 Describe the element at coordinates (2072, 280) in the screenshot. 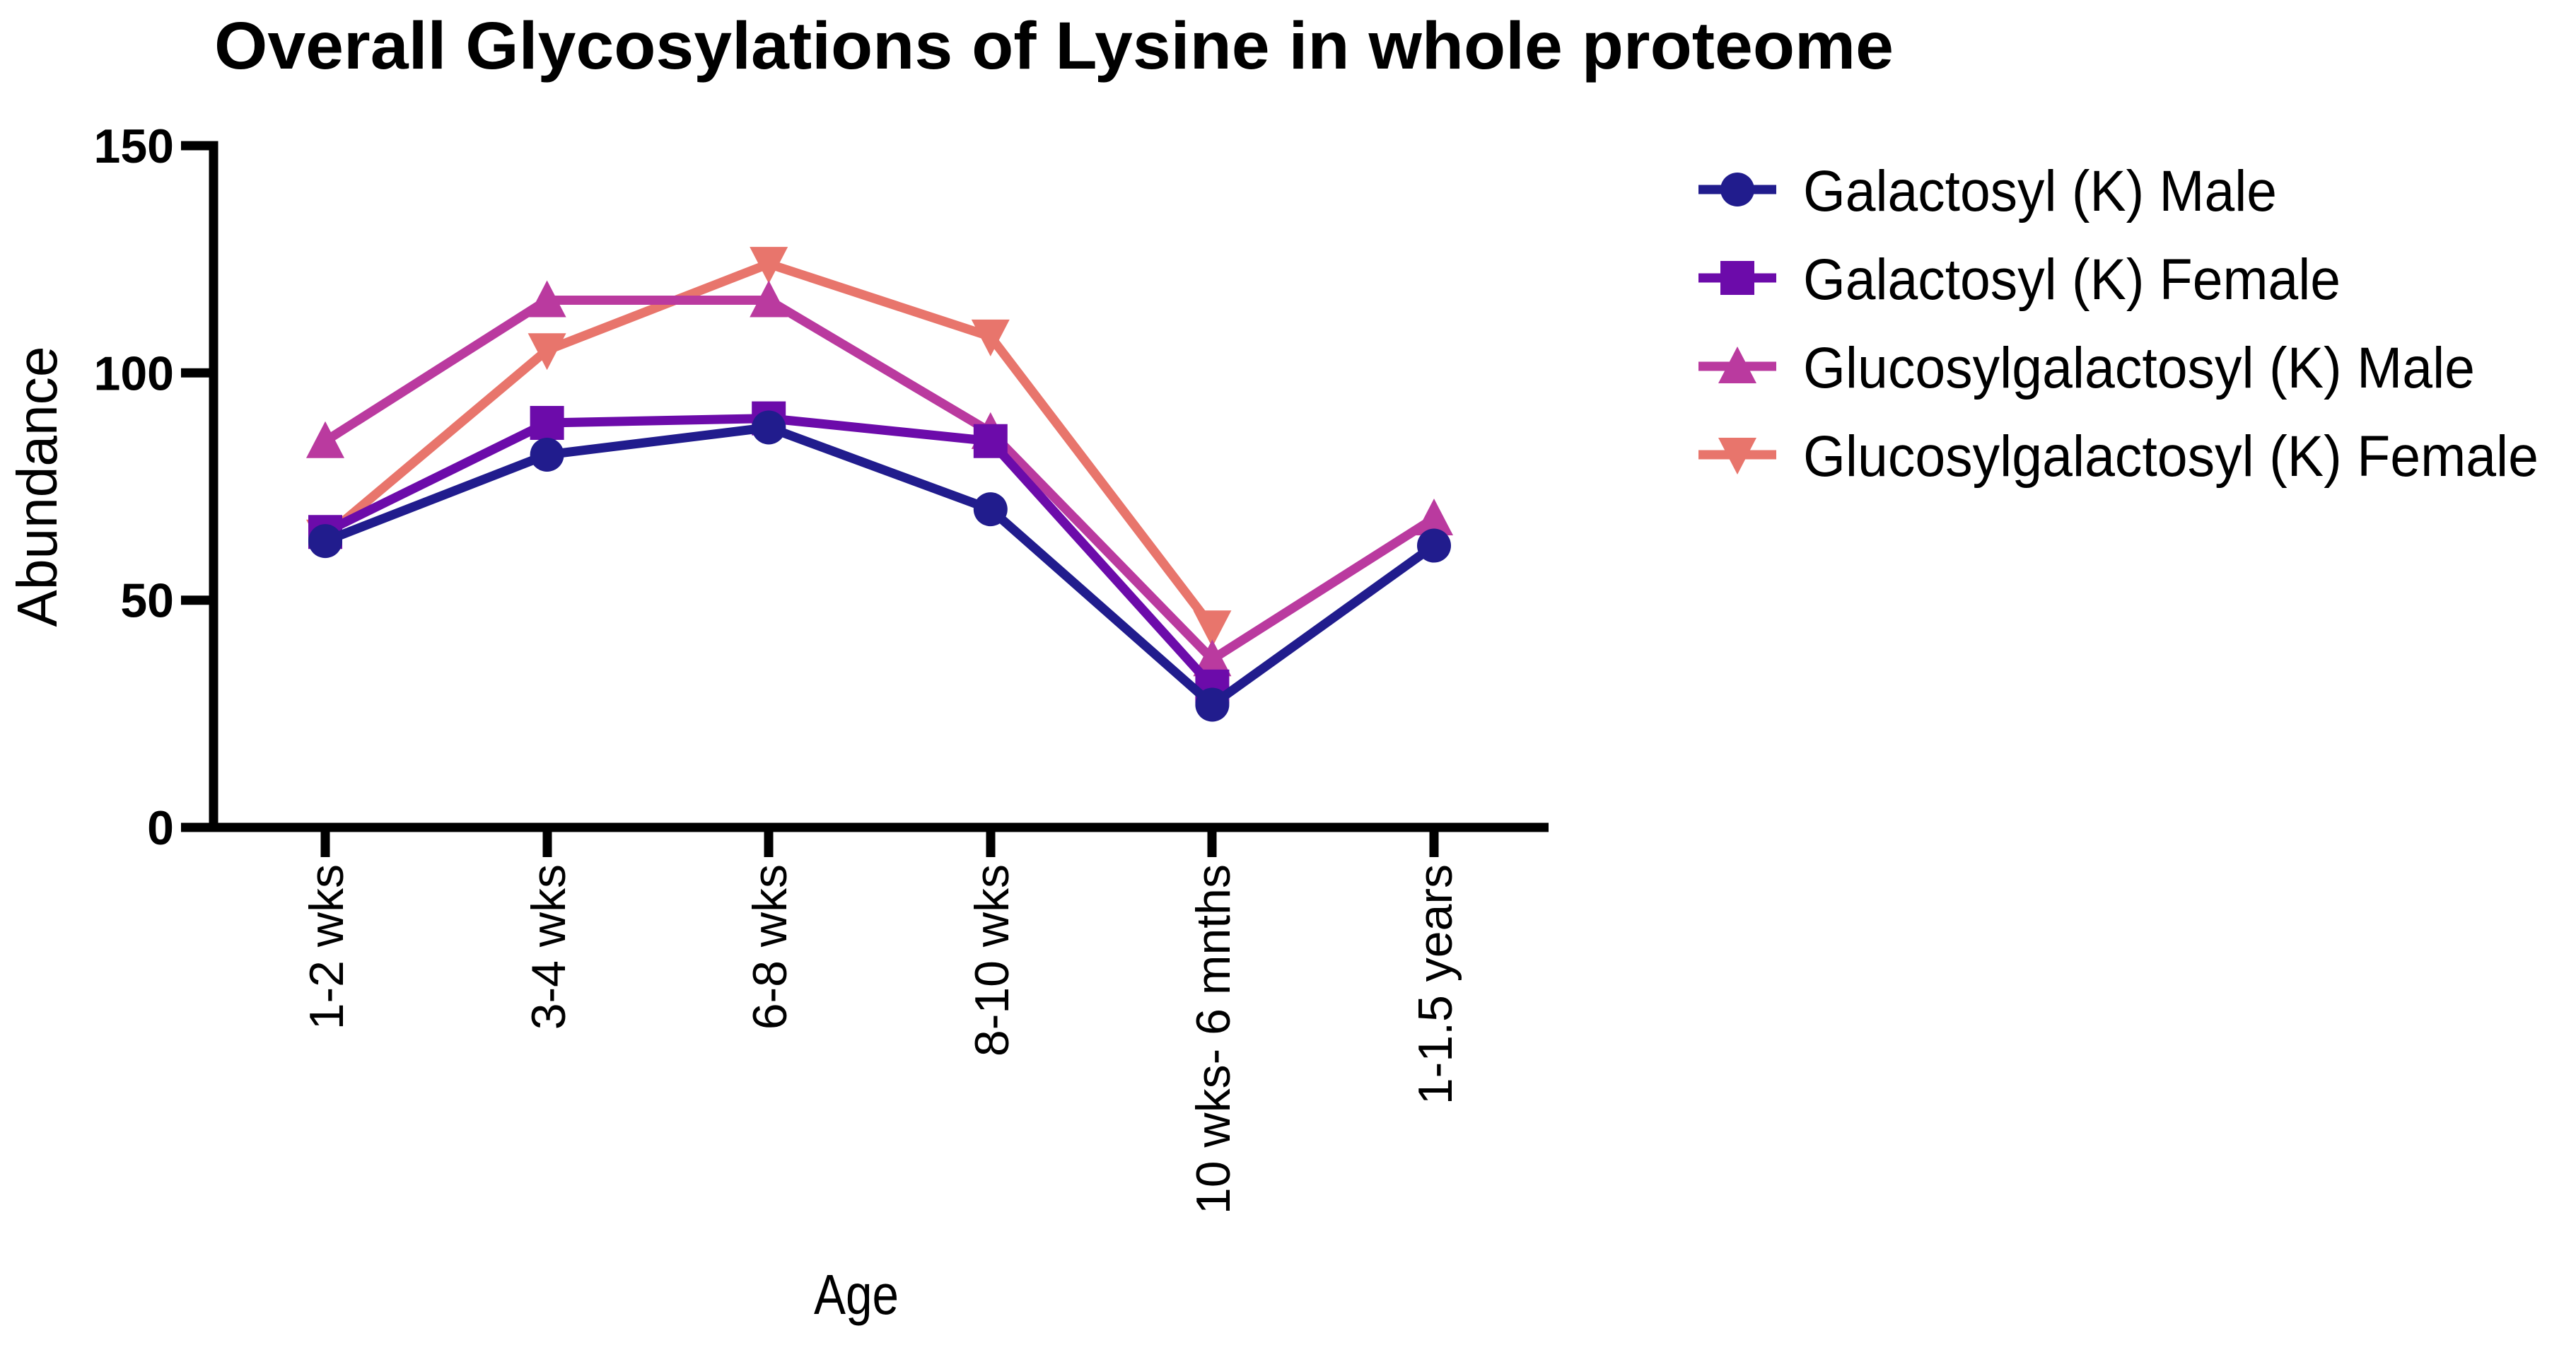

I see `legend-item-label: Galactosyl (K) Female` at that location.